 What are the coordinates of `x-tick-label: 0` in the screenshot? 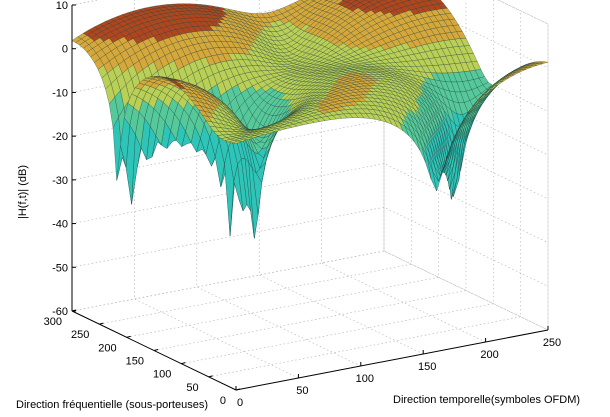 It's located at (240, 403).